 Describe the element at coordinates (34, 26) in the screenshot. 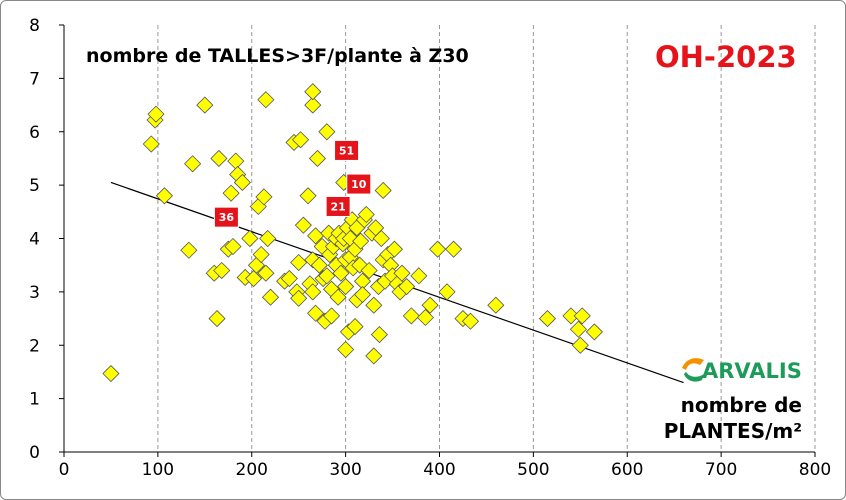

I see `y-tick-label: 8` at that location.